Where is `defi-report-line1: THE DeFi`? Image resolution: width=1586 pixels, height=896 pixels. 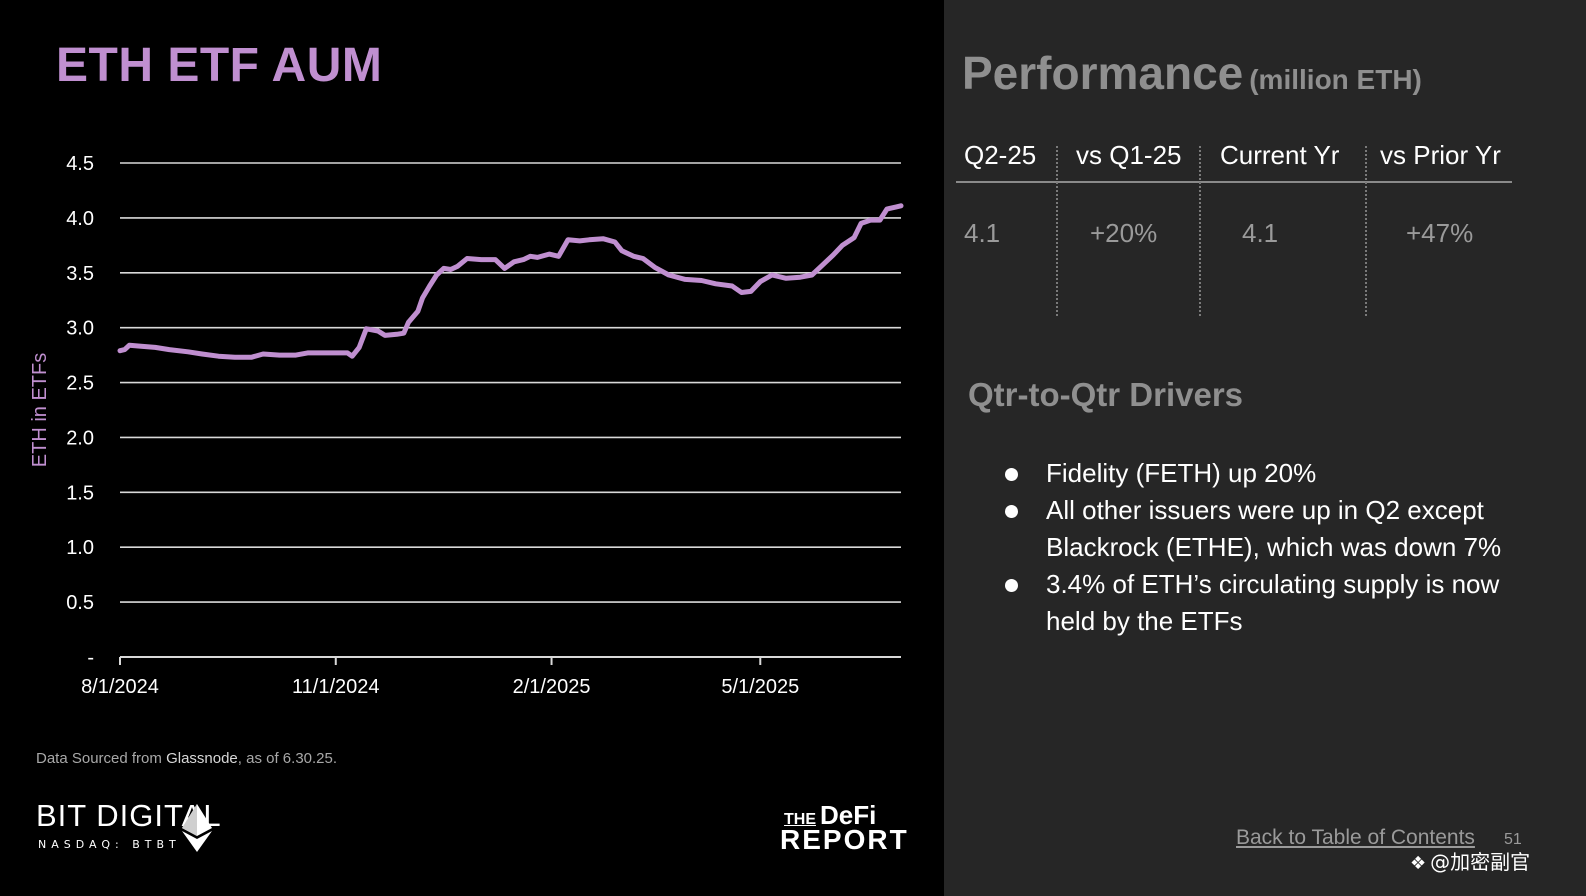 defi-report-line1: THE DeFi is located at coordinates (830, 815).